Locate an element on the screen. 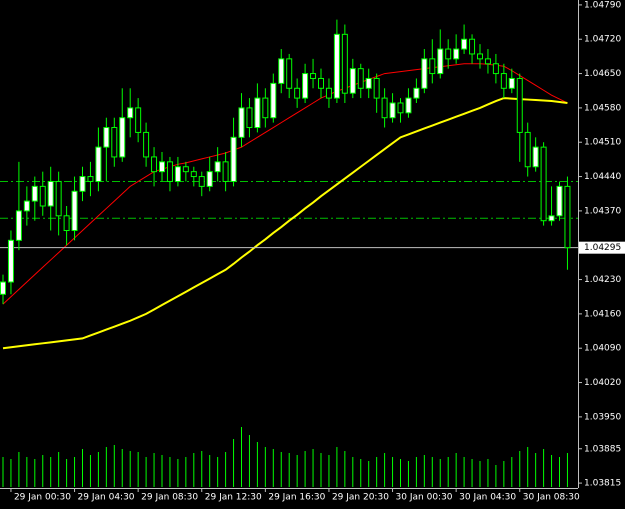 The image size is (625, 509). x-tick-label: 29 Jan 16:30 is located at coordinates (296, 498).